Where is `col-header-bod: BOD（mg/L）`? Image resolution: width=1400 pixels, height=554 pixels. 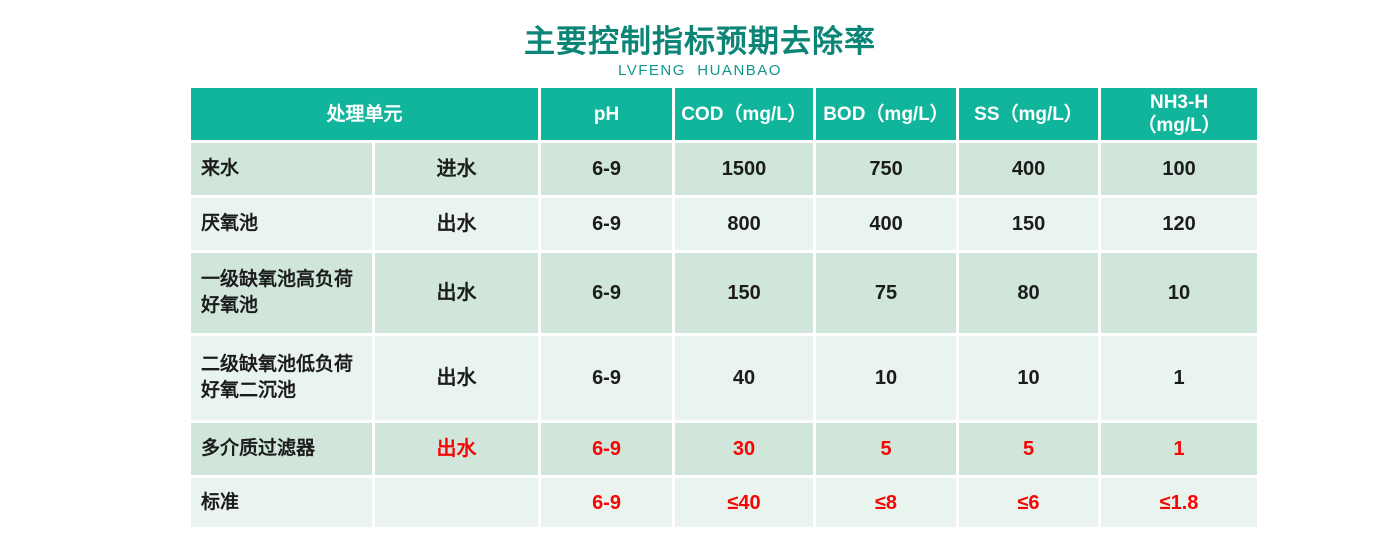
col-header-bod: BOD（mg/L） is located at coordinates (886, 114).